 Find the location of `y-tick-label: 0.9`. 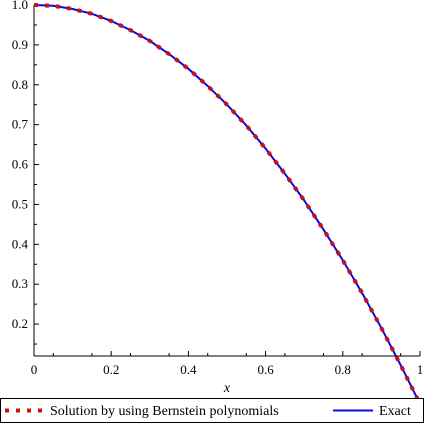

y-tick-label: 0.9 is located at coordinates (20, 44).